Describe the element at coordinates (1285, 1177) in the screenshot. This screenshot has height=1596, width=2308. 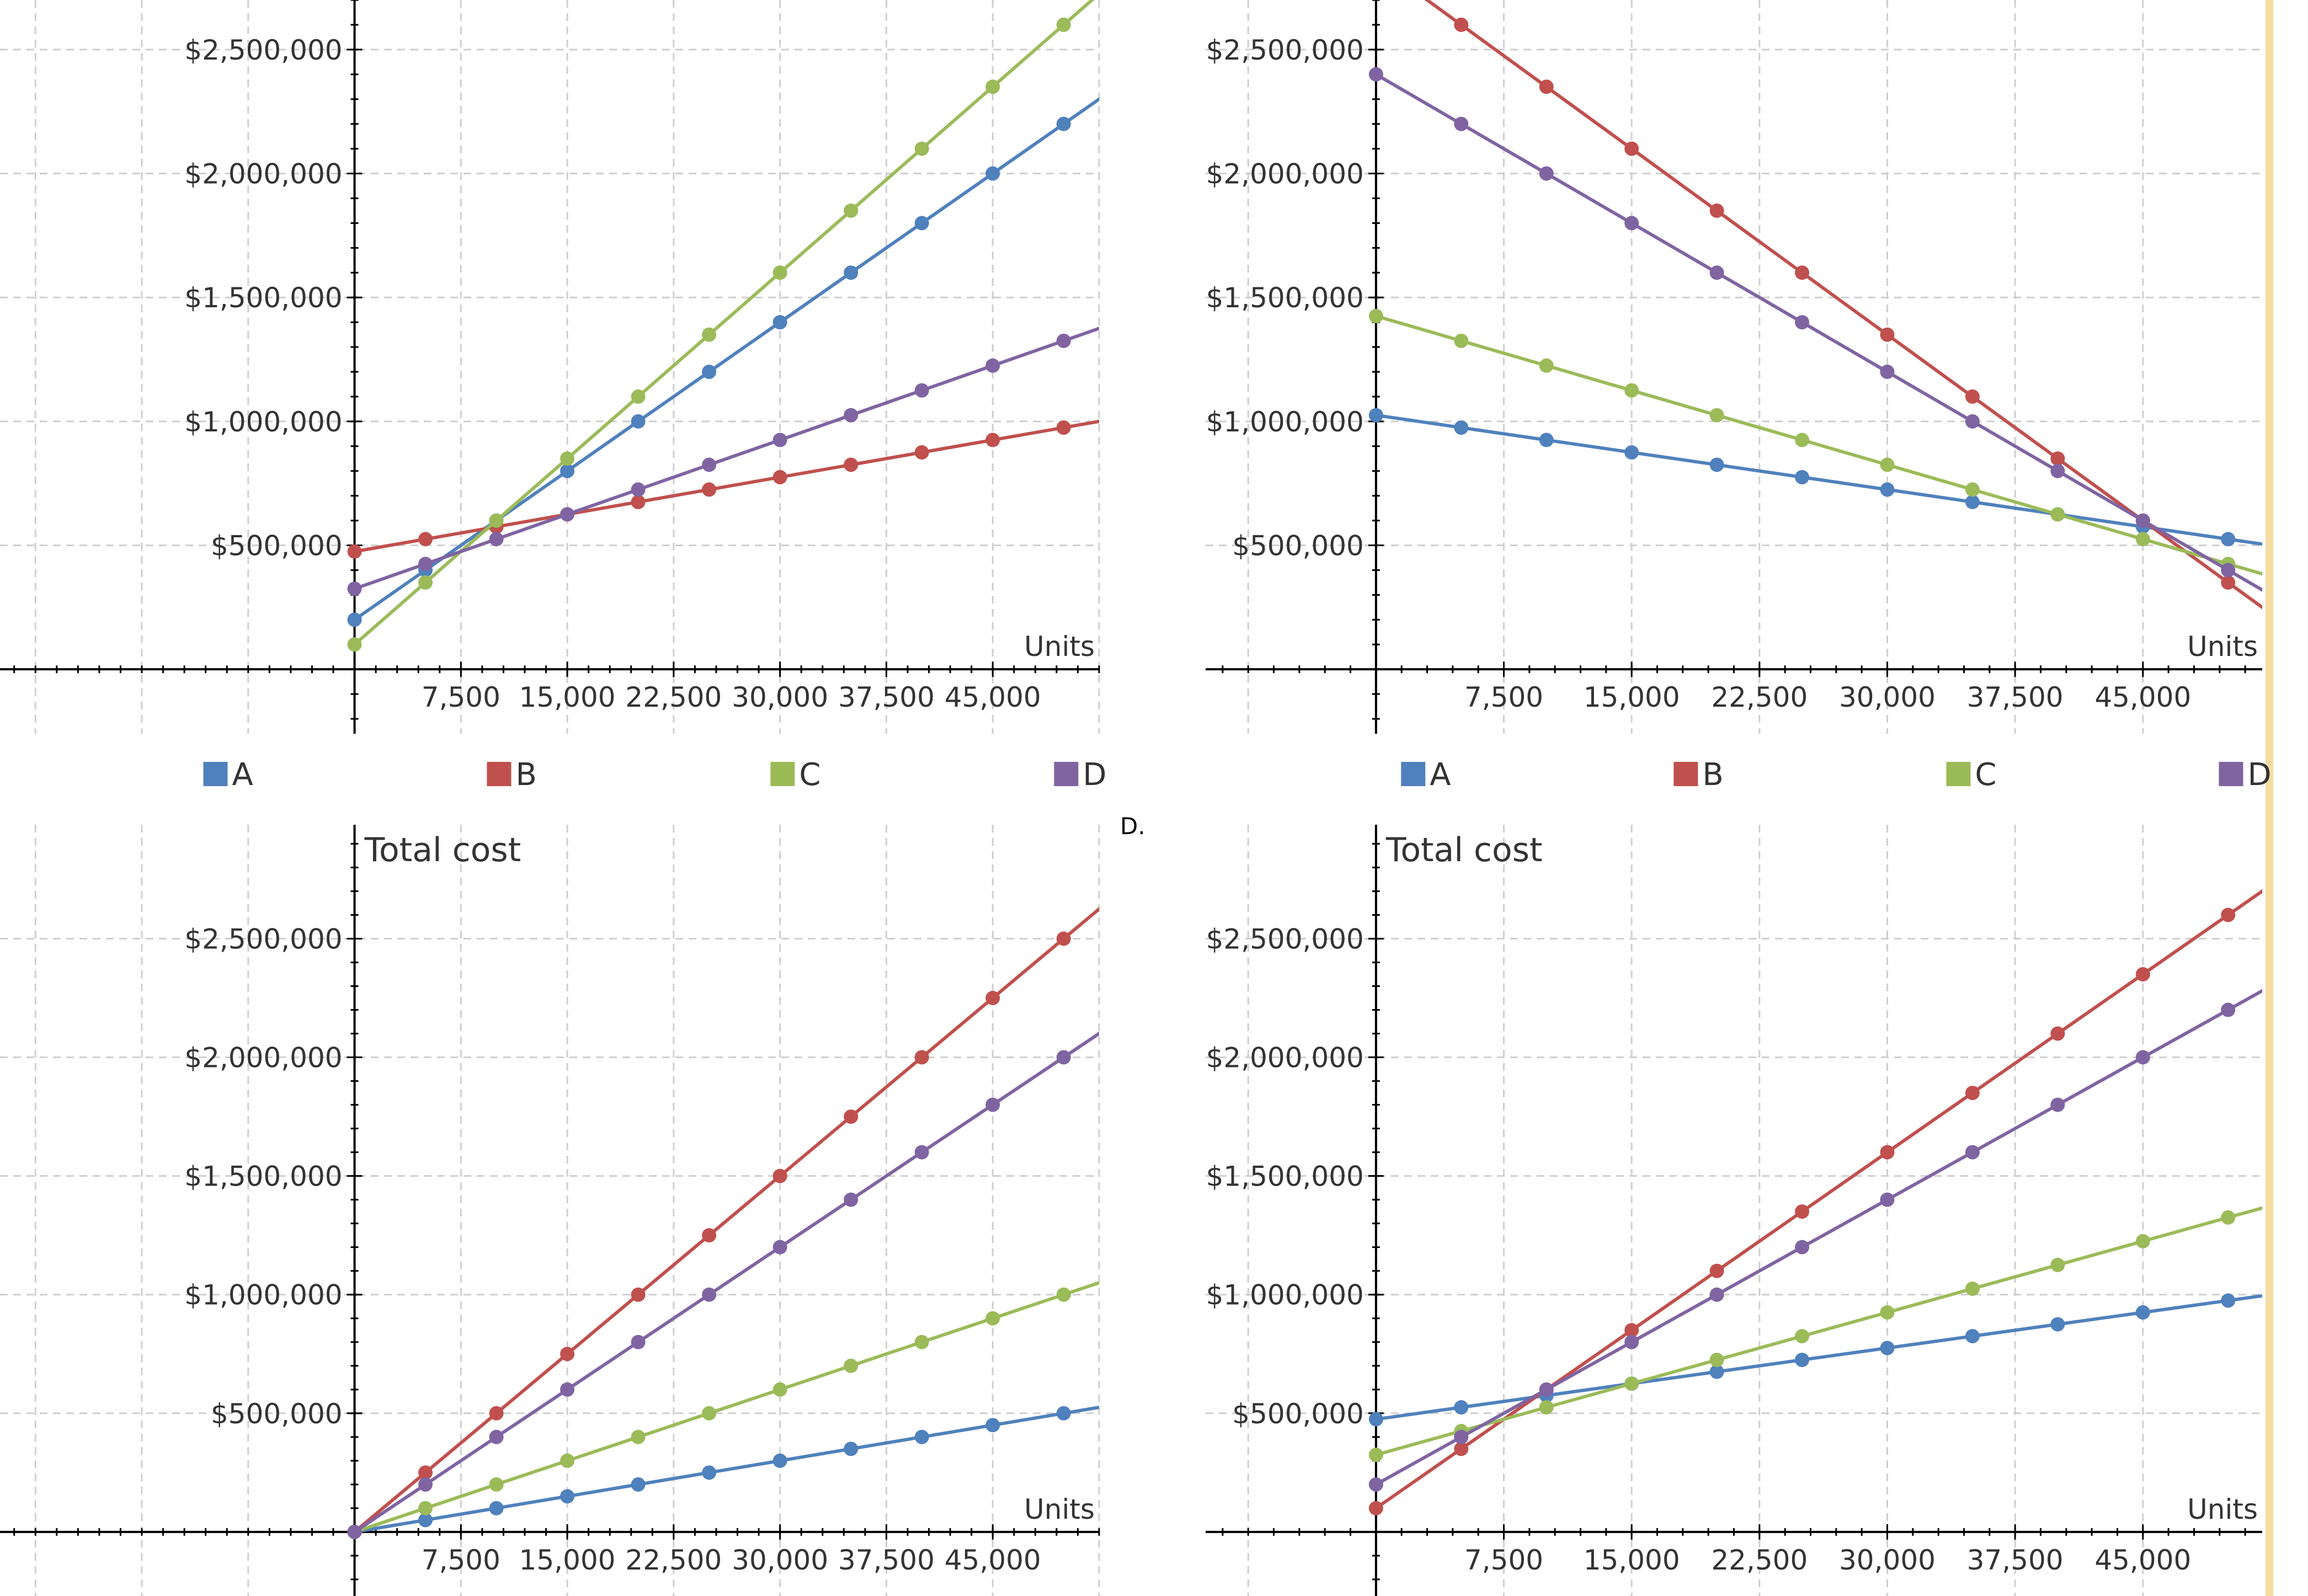
I see `y-tick-label: $1,500,000` at that location.